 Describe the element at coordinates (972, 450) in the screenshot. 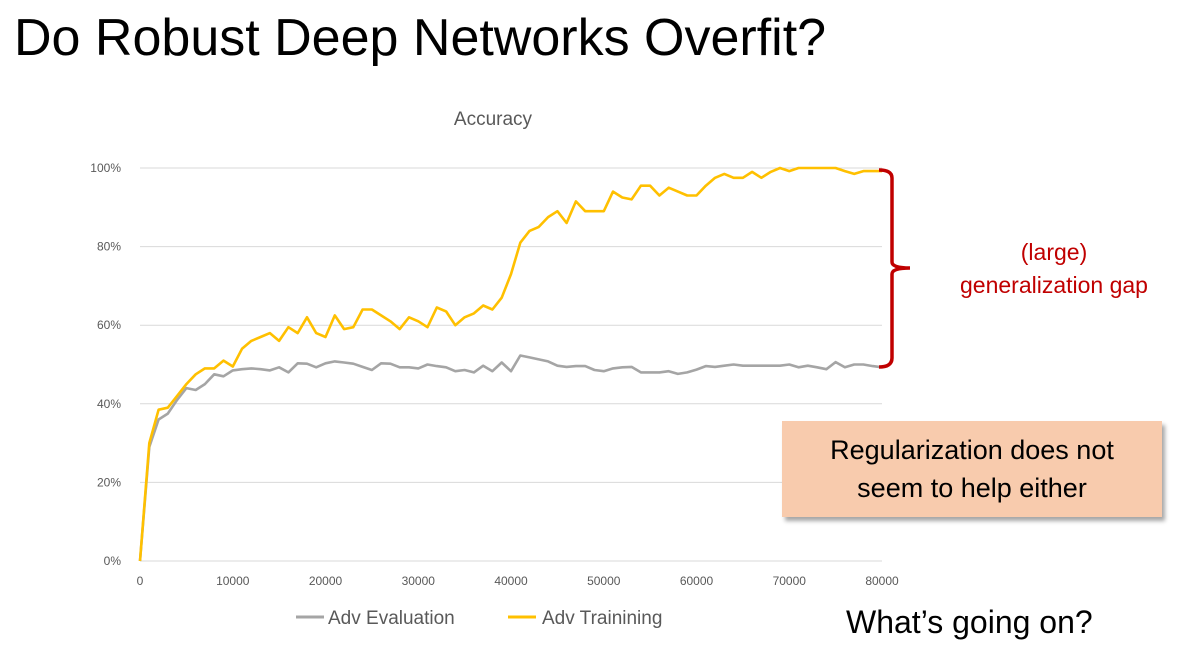

I see `callout-line1: Regularization does not` at that location.